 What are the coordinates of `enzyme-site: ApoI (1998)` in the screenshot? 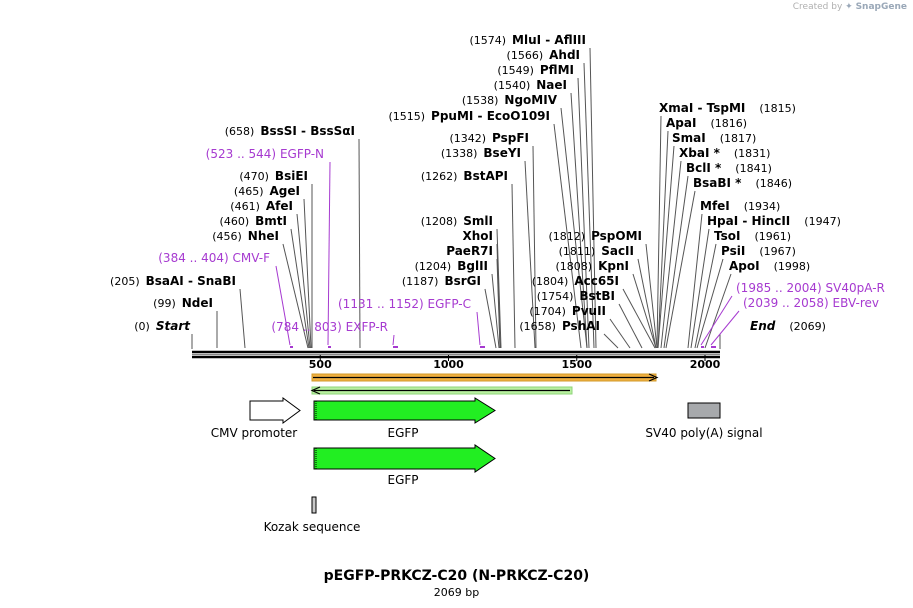 It's located at (769, 266).